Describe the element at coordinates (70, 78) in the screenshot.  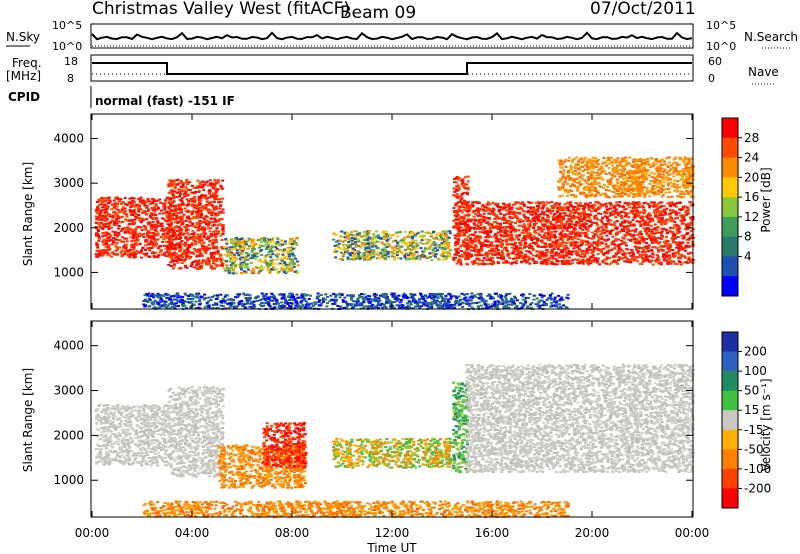
I see `freq-tick-bottom: 8` at that location.